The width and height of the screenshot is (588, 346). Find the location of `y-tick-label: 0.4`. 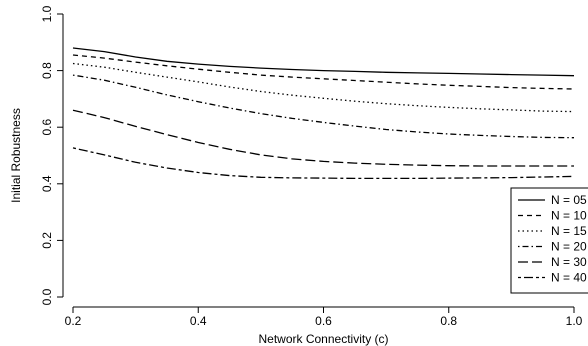

y-tick-label: 0.4 is located at coordinates (47, 183).